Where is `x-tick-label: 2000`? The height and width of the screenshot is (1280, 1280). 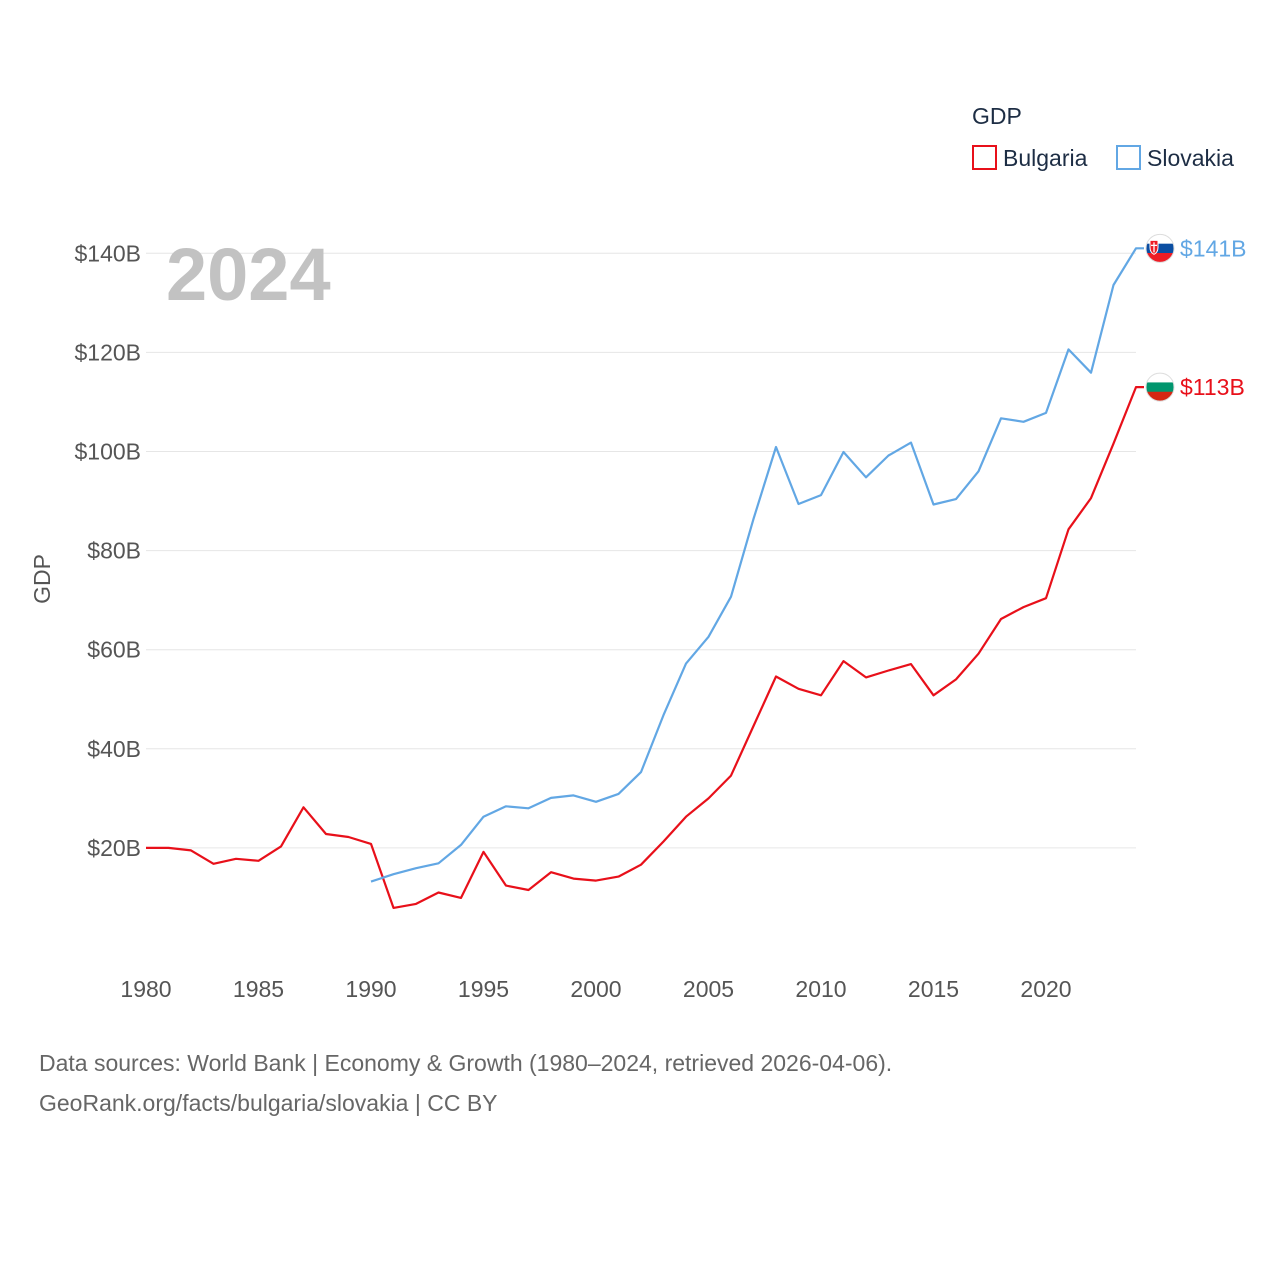
x-tick-label: 2000 is located at coordinates (595, 989).